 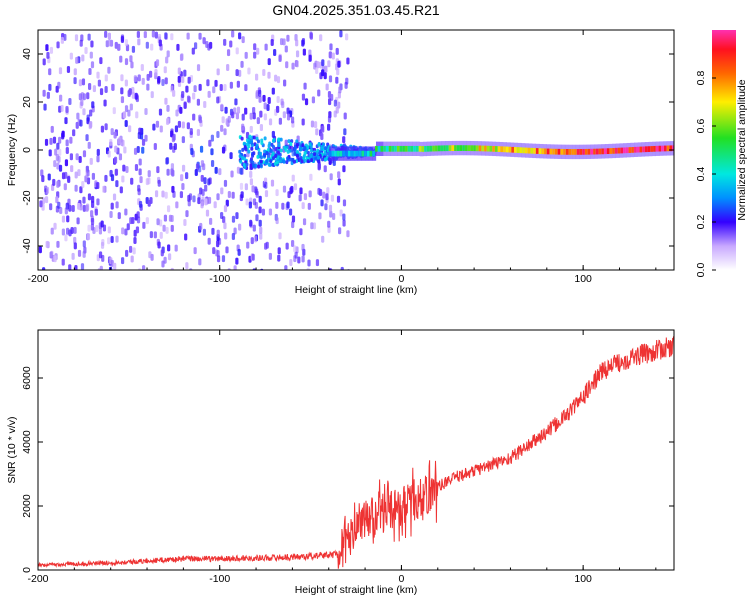 What do you see at coordinates (701, 270) in the screenshot?
I see `colorbar-tick-label: 0.0` at bounding box center [701, 270].